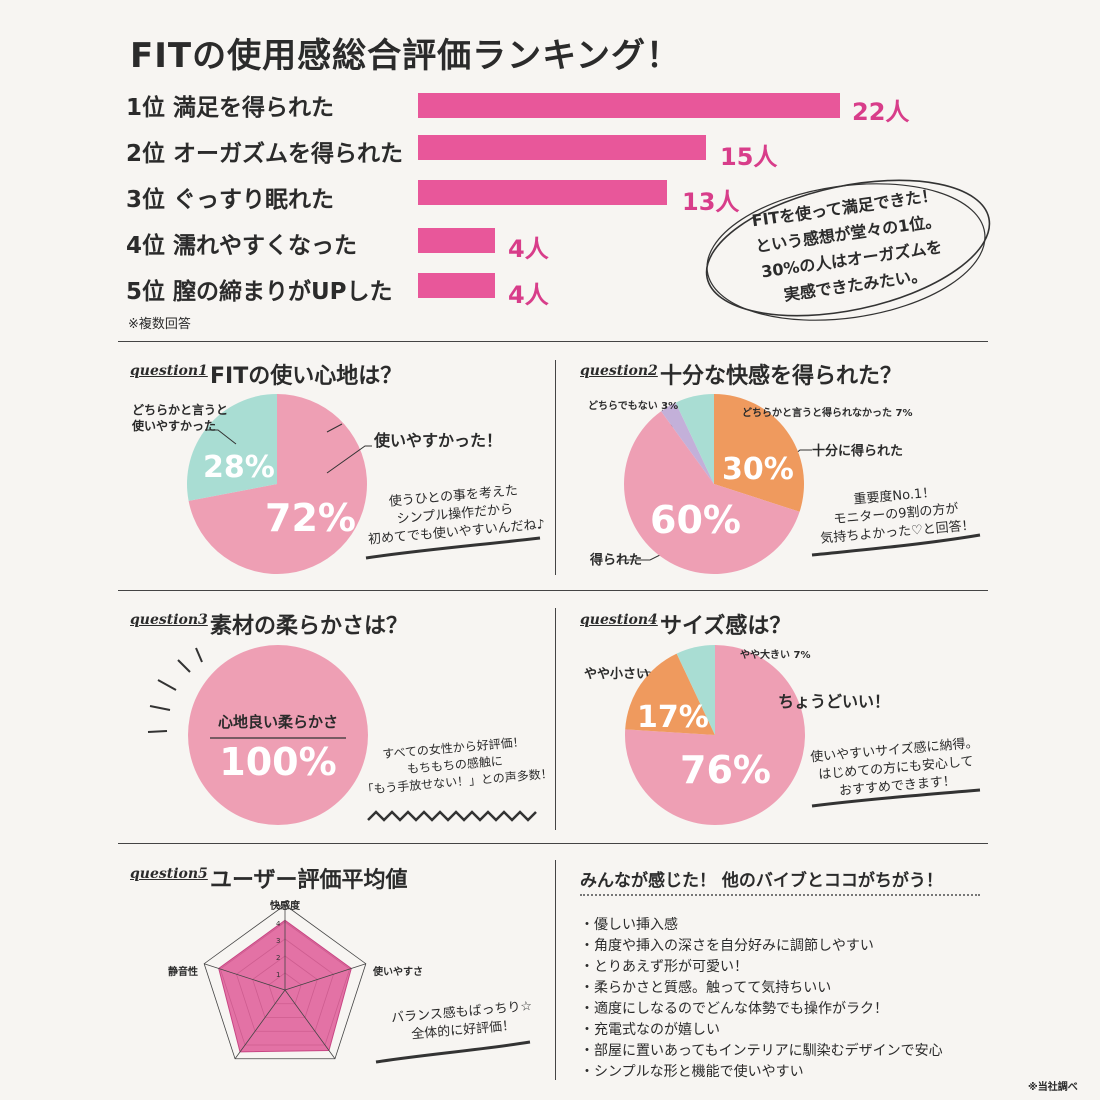 The width and height of the screenshot is (1100, 1100). Describe the element at coordinates (650, 1030) in the screenshot. I see `list-item: ・充電式なのが嬉しい` at that location.